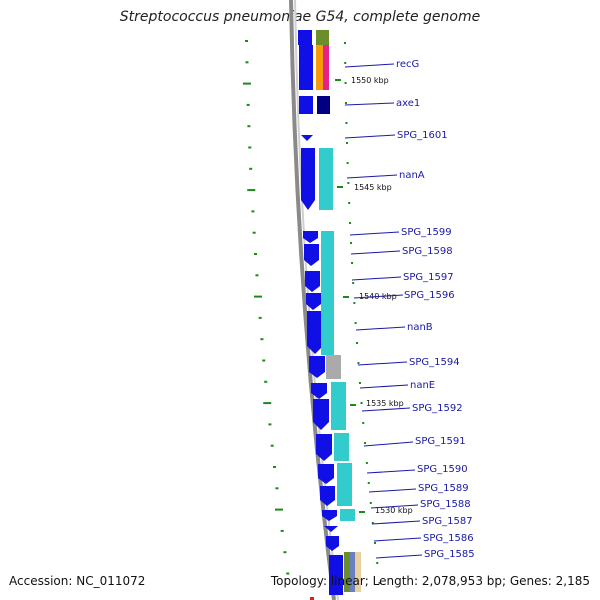 This screenshot has height=600, width=600. I want to click on gene-label-nana: nanA, so click(412, 175).